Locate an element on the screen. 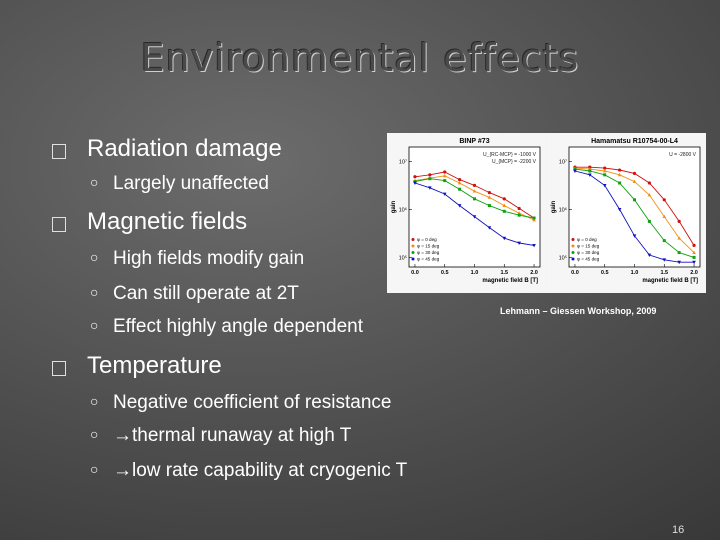  sub-bullet: ○ High fields modify gain is located at coordinates (197, 259).